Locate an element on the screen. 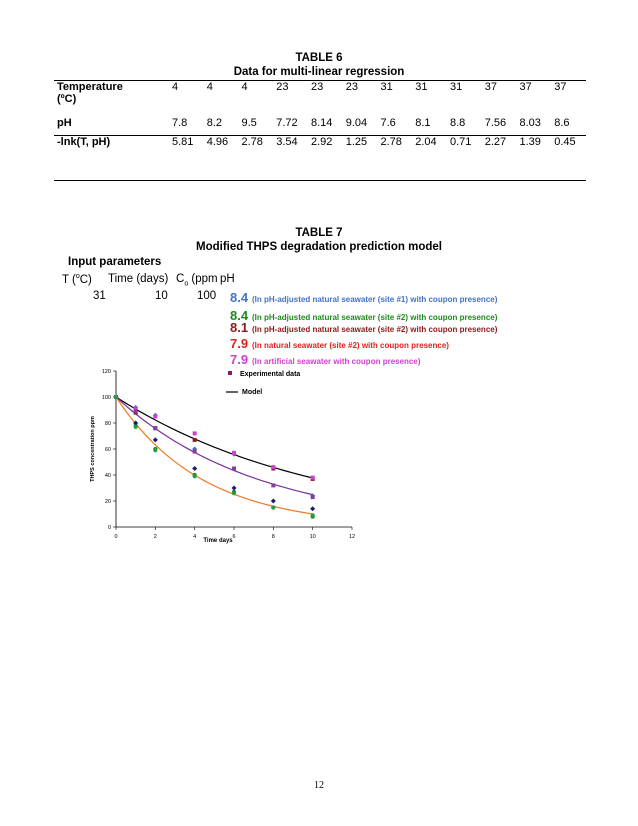 The image size is (638, 826). header-ph: pH is located at coordinates (227, 279).